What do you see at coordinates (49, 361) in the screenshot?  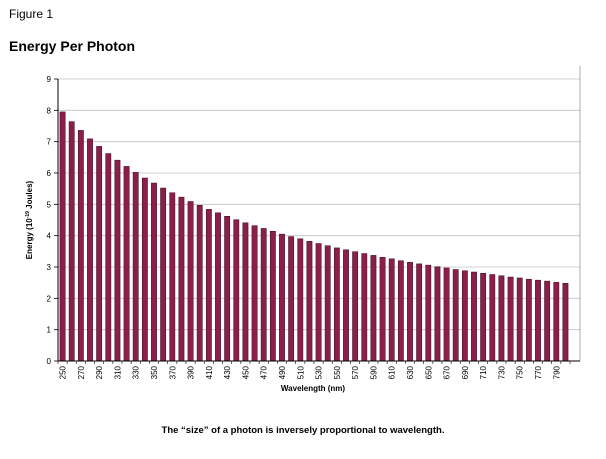 I see `y-tick-label: 0` at bounding box center [49, 361].